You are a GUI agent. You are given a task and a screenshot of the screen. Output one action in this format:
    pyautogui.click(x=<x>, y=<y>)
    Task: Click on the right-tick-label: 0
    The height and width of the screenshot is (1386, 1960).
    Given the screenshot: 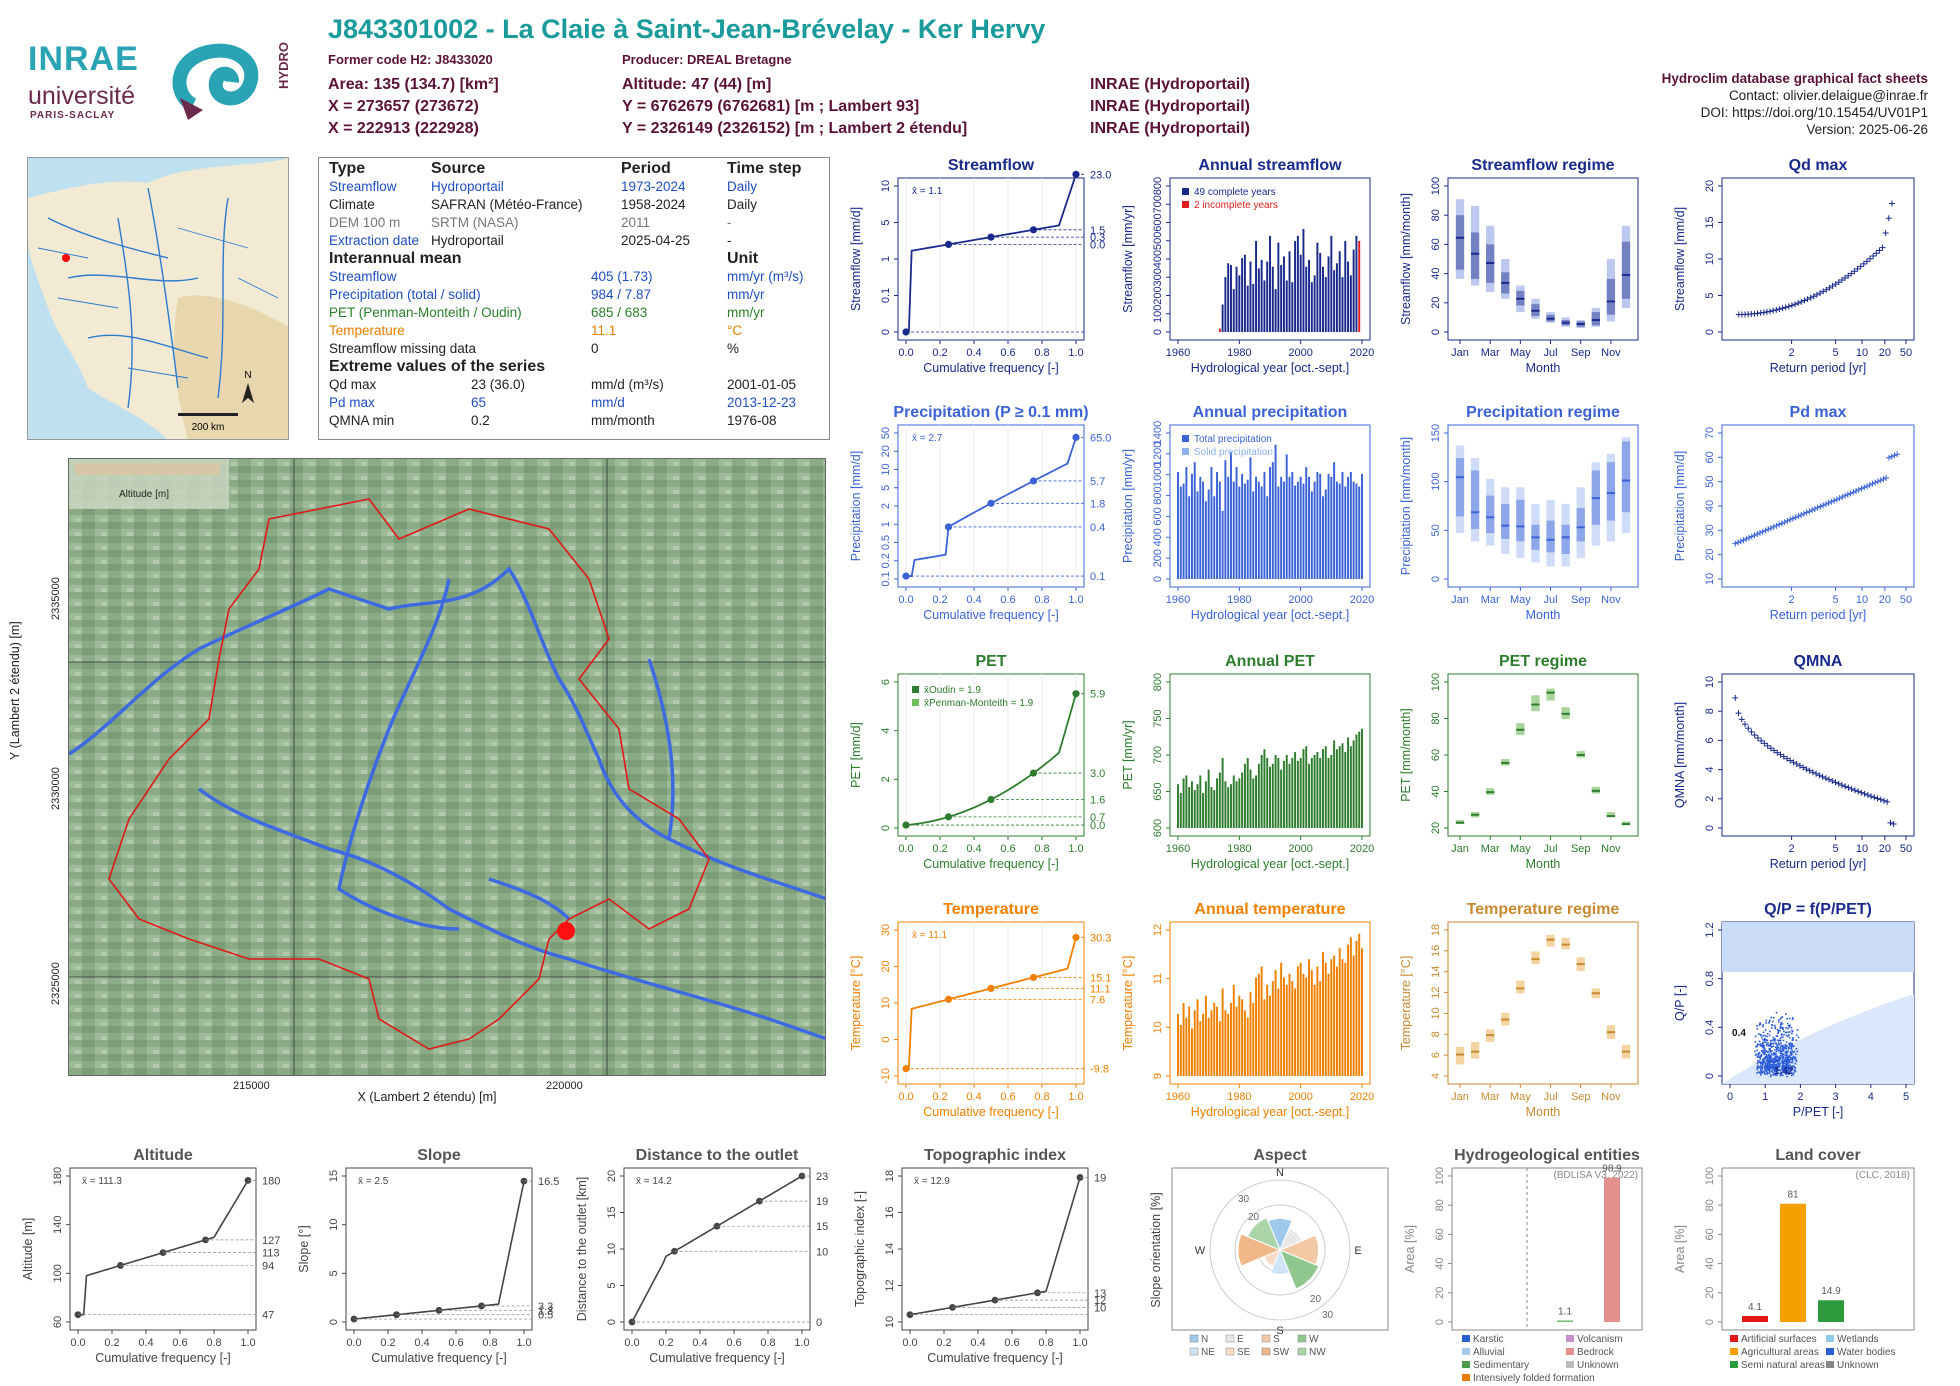 What is the action you would take?
    pyautogui.click(x=819, y=1323)
    